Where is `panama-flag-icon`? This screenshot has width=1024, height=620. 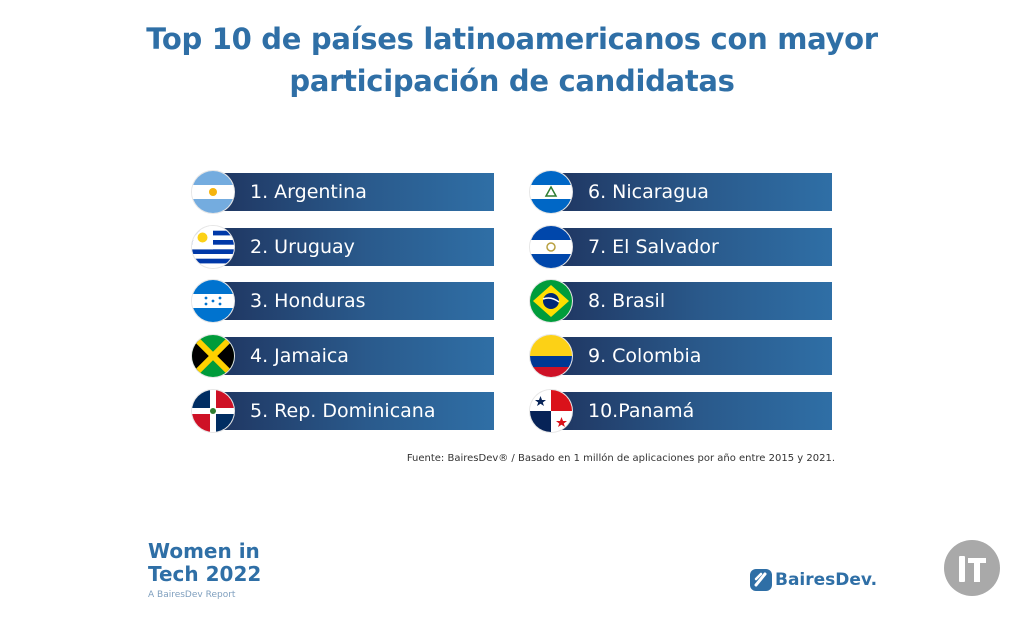
panama-flag-icon is located at coordinates (551, 411).